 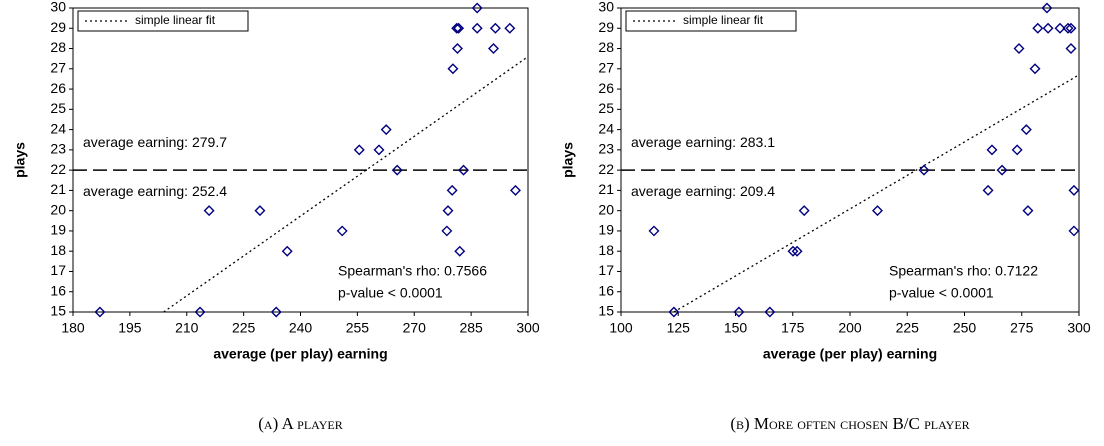 What do you see at coordinates (941, 293) in the screenshot?
I see `annotation: p-value < 0.0001` at bounding box center [941, 293].